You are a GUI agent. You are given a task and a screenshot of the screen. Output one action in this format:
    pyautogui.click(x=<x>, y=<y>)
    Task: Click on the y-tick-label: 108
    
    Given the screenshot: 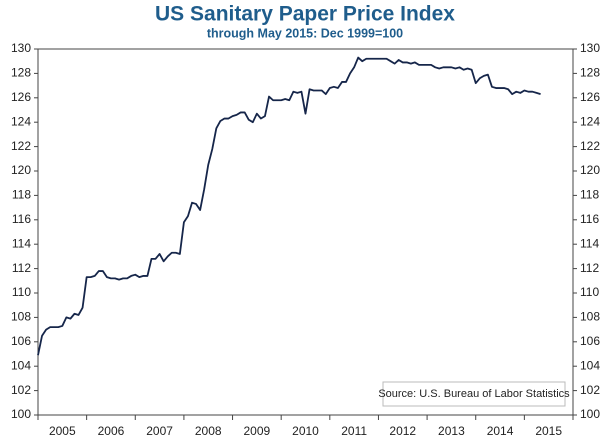 What is the action you would take?
    pyautogui.click(x=21, y=317)
    